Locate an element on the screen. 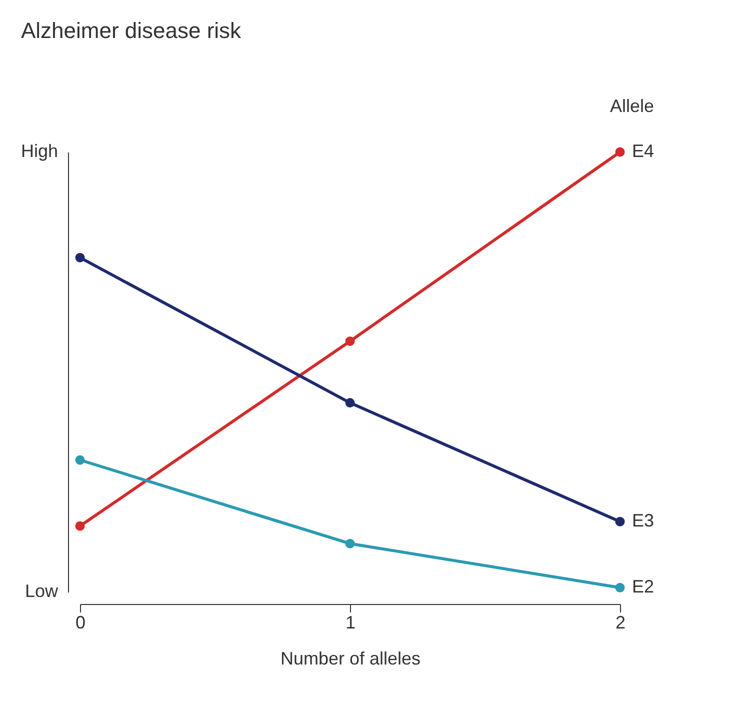  x-tick-label: 1 is located at coordinates (350, 622).